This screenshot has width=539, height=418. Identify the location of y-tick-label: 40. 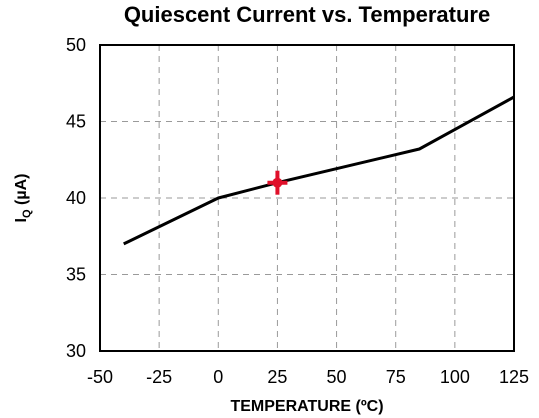
(76, 198).